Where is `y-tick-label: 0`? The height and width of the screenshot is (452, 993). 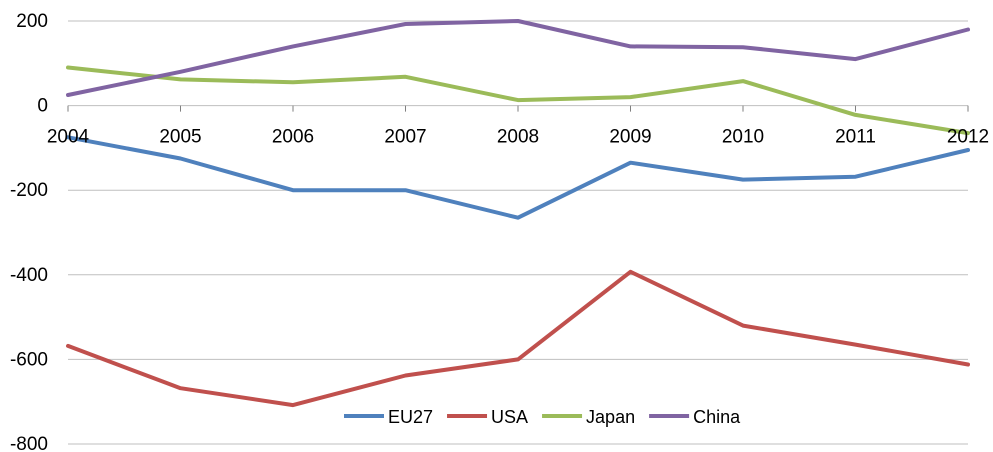 y-tick-label: 0 is located at coordinates (42, 106).